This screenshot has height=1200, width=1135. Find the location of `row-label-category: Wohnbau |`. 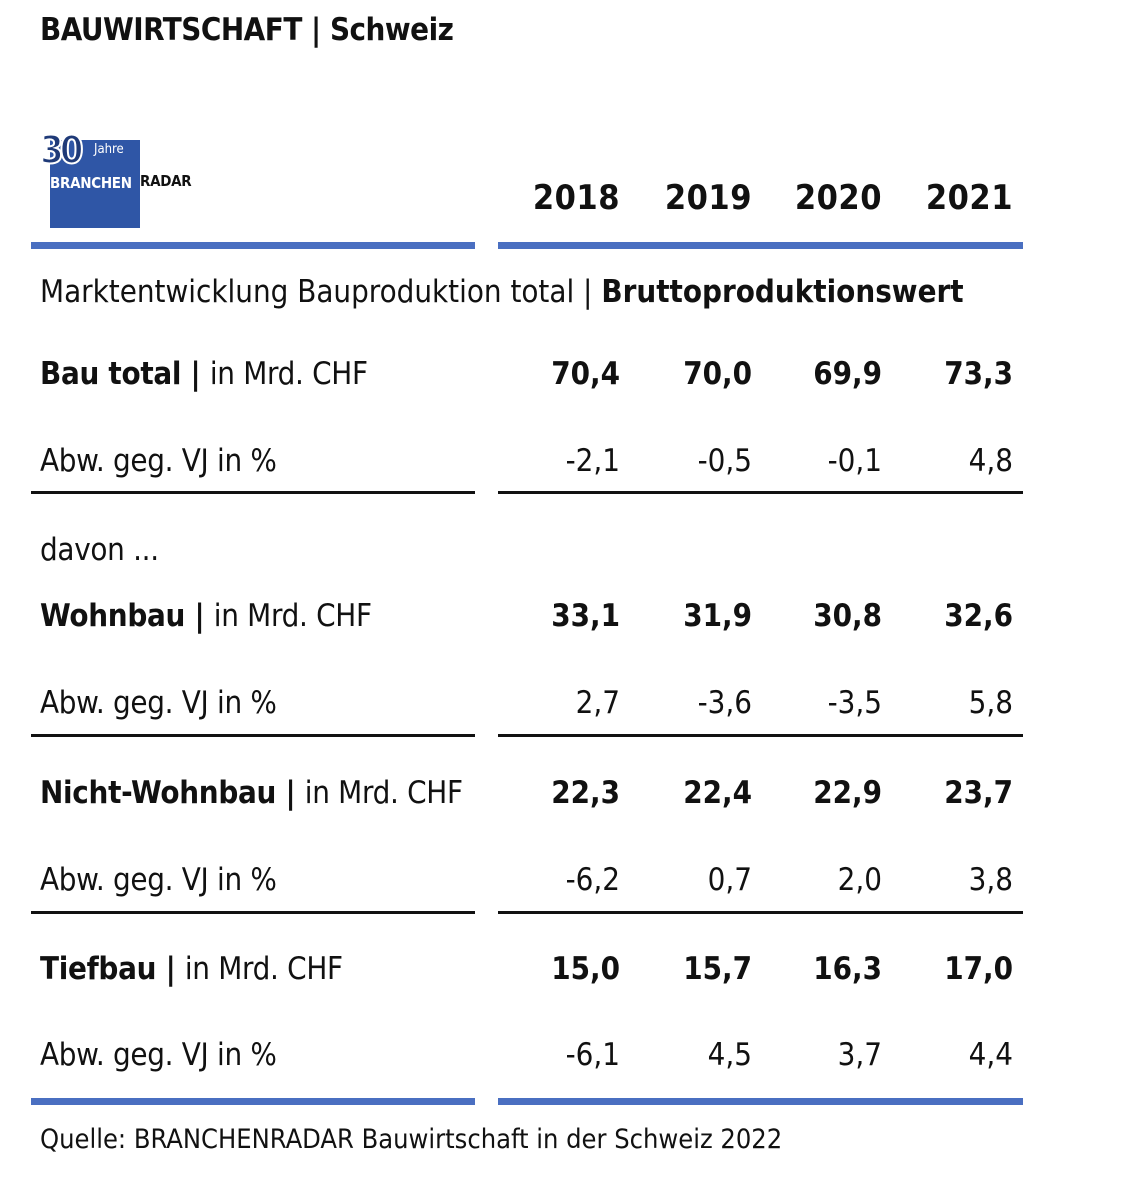

row-label-category: Wohnbau | is located at coordinates (127, 616).